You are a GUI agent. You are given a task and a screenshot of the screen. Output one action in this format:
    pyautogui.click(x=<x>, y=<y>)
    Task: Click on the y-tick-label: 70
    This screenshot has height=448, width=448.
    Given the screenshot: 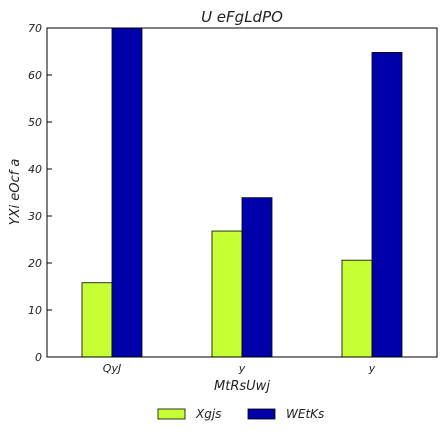 What is the action you would take?
    pyautogui.click(x=35, y=28)
    